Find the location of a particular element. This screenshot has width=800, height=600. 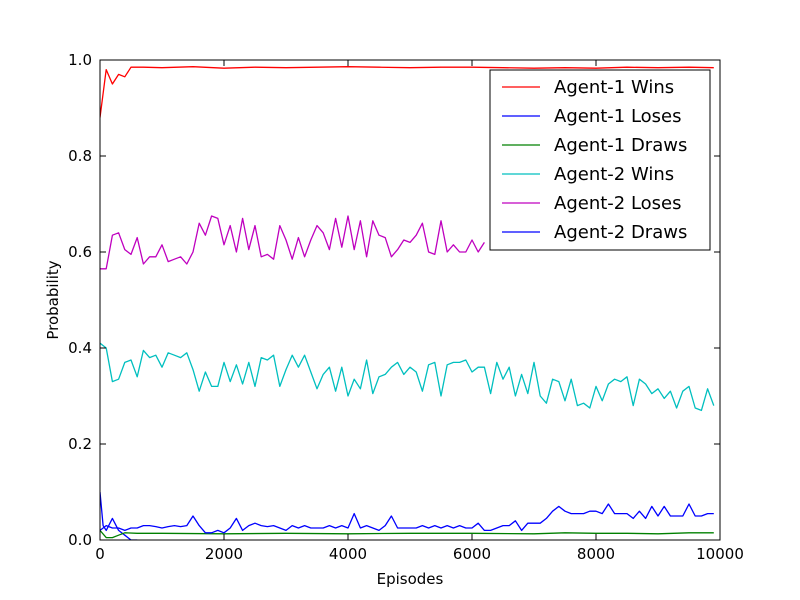

y-tick-label: 1.0 is located at coordinates (80, 60).